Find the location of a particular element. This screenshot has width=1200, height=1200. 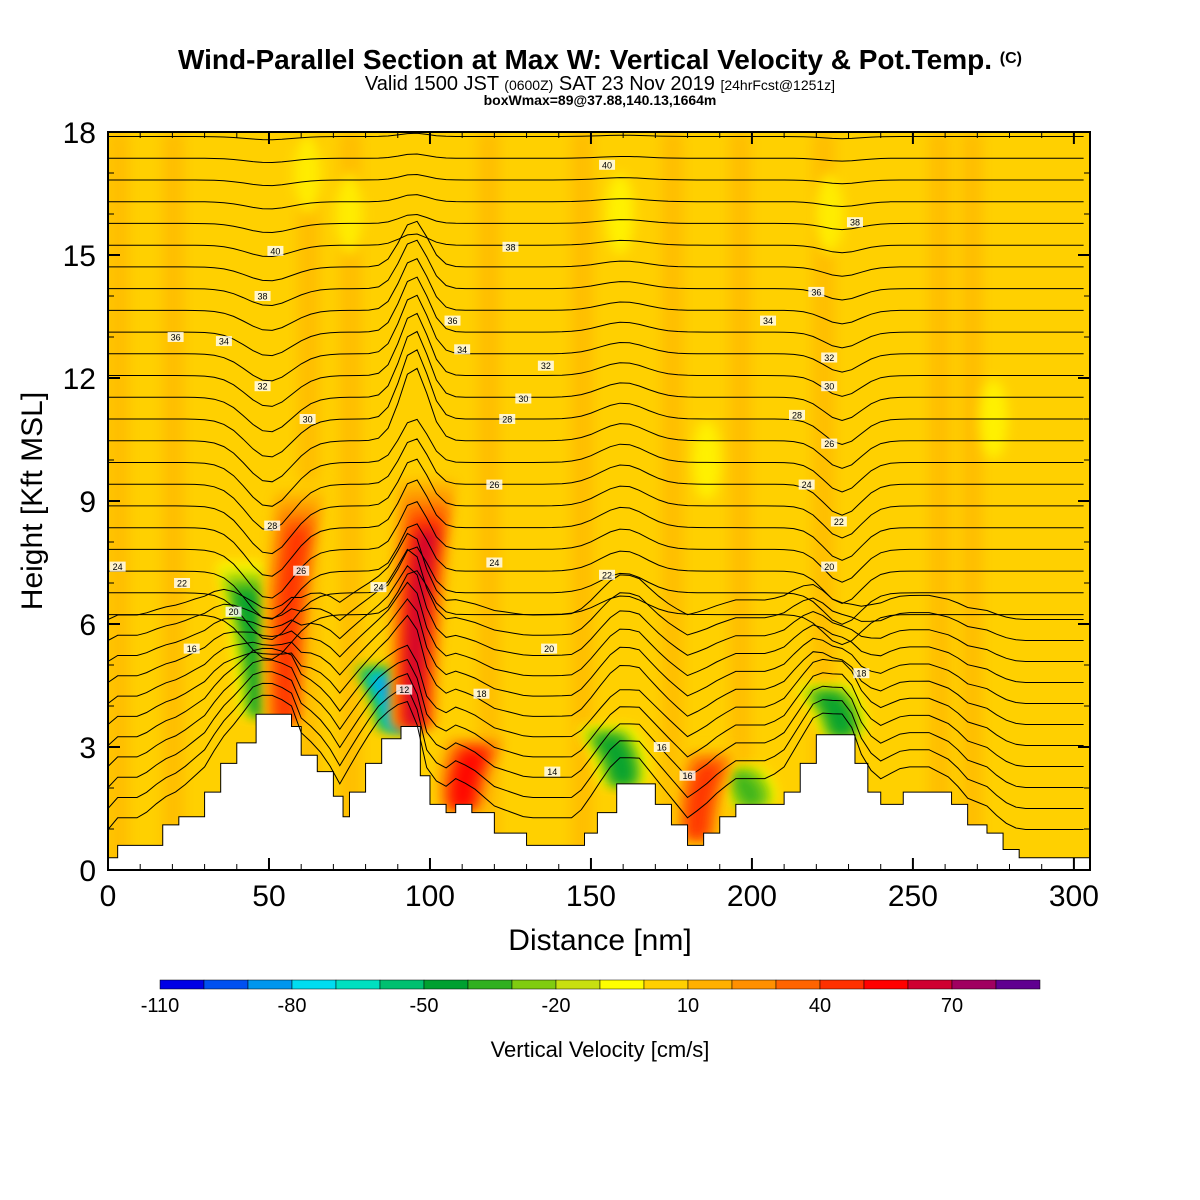

y-tick-label: 18 is located at coordinates (79, 133).